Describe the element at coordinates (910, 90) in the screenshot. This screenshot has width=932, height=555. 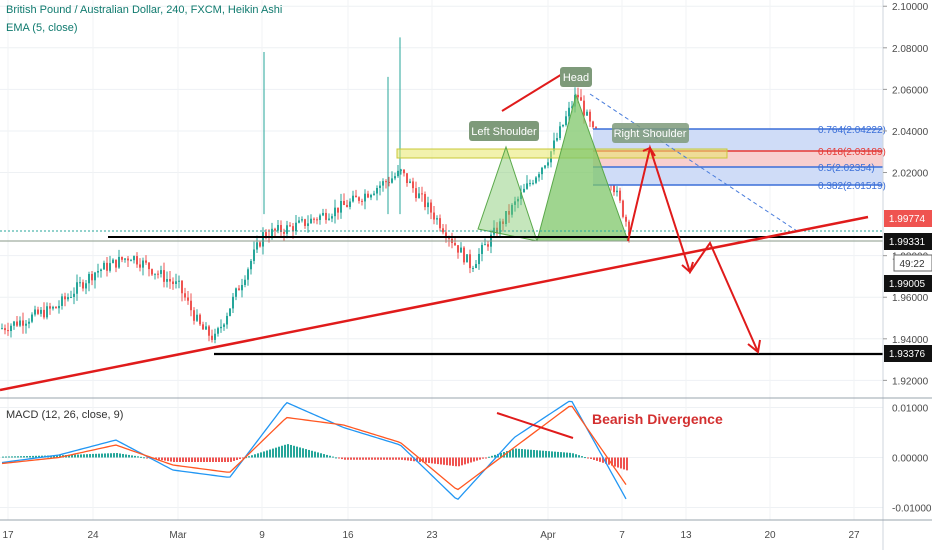
I see `price-tick-label: 2.06000` at that location.